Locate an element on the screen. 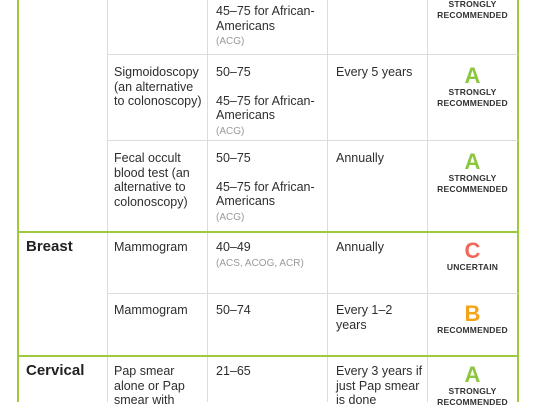 This screenshot has height=408, width=536. category-label: Breast is located at coordinates (49, 246).